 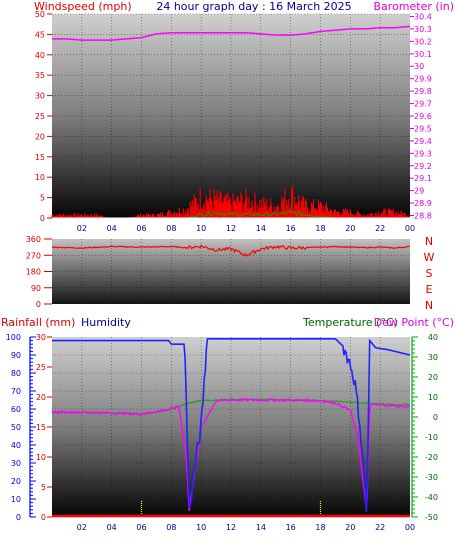 I want to click on temperature-tick-label: -50, so click(x=431, y=517).